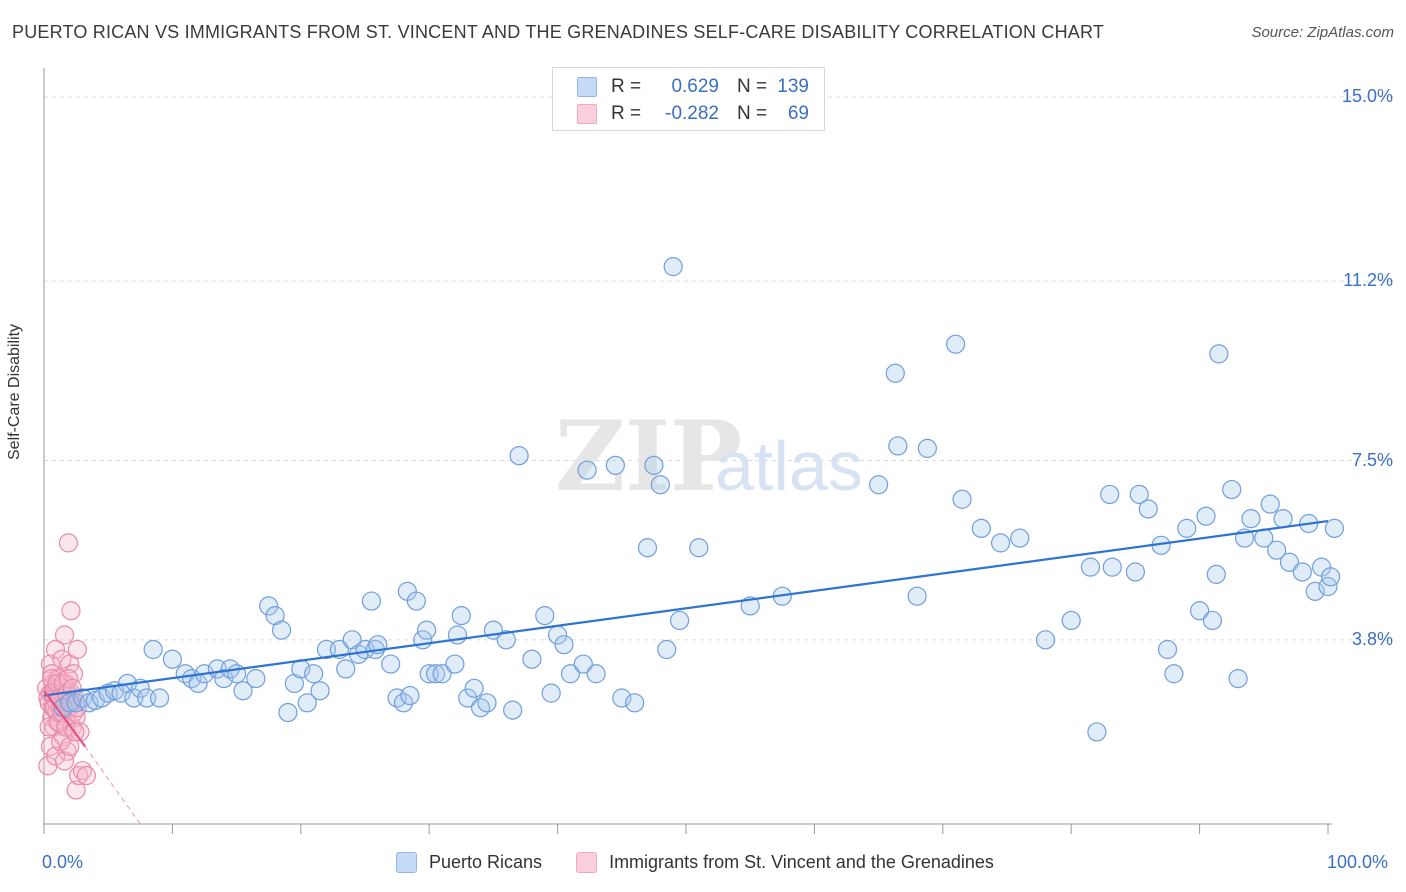 The image size is (1406, 892). I want to click on x-tick-label-max: 100.0%, so click(1358, 862).